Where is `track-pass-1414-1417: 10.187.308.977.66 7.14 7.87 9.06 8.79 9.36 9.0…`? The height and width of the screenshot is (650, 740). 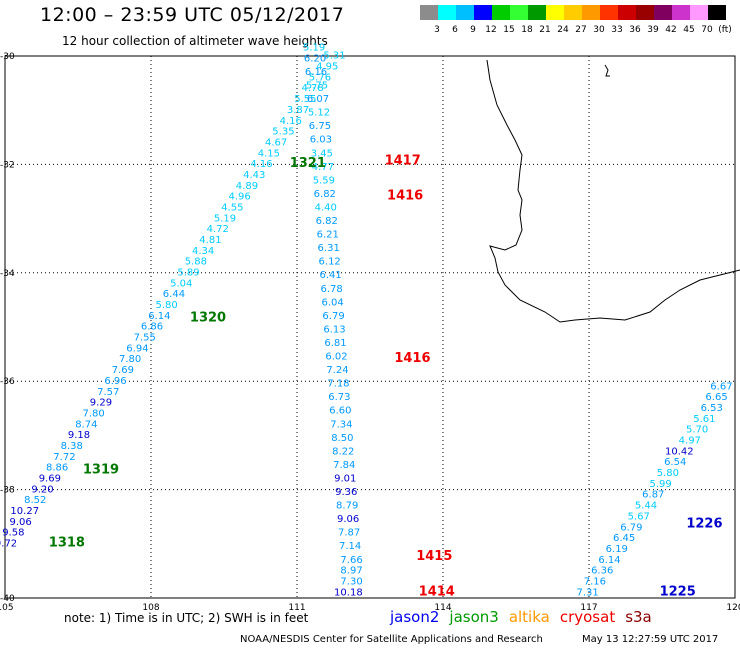 track-pass-1414-1417: 10.187.308.977.66 7.14 7.87 9.06 8.79 9.36 9.0… is located at coordinates (333, 321).